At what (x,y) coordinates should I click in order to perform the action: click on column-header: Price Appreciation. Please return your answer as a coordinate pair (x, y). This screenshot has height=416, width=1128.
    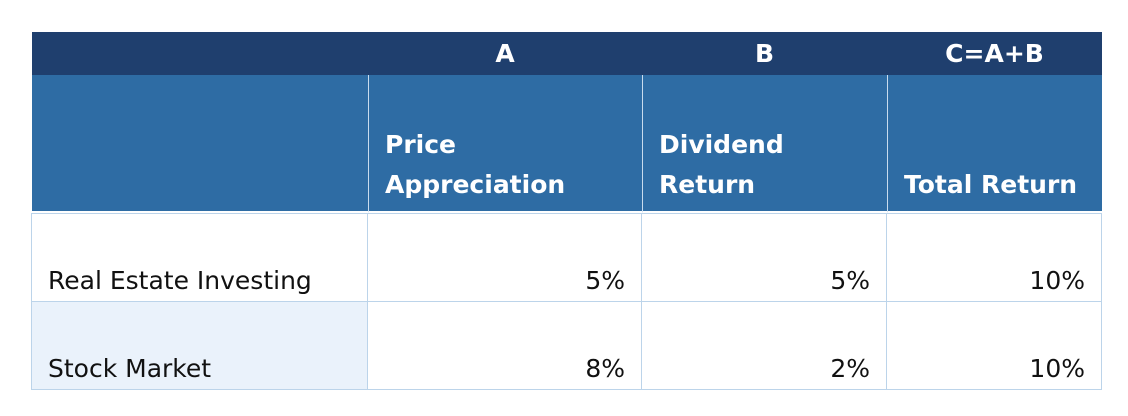
    Looking at the image, I should click on (505, 144).